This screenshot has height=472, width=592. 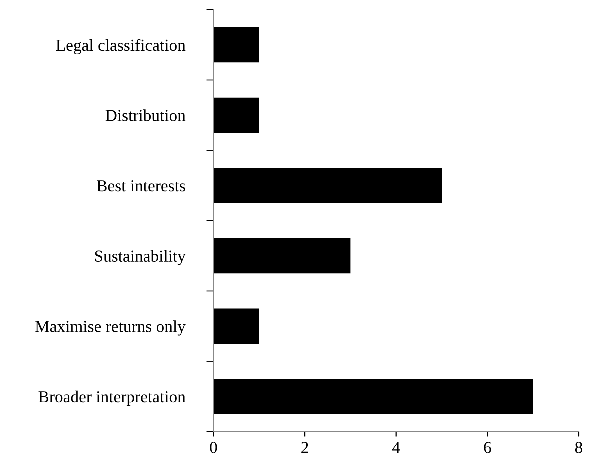 What do you see at coordinates (140, 258) in the screenshot?
I see `y-tick-label: Sustainability` at bounding box center [140, 258].